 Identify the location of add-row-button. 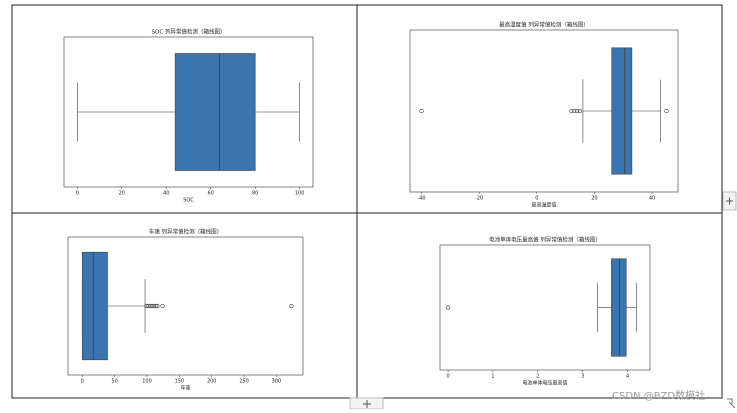
(366, 403).